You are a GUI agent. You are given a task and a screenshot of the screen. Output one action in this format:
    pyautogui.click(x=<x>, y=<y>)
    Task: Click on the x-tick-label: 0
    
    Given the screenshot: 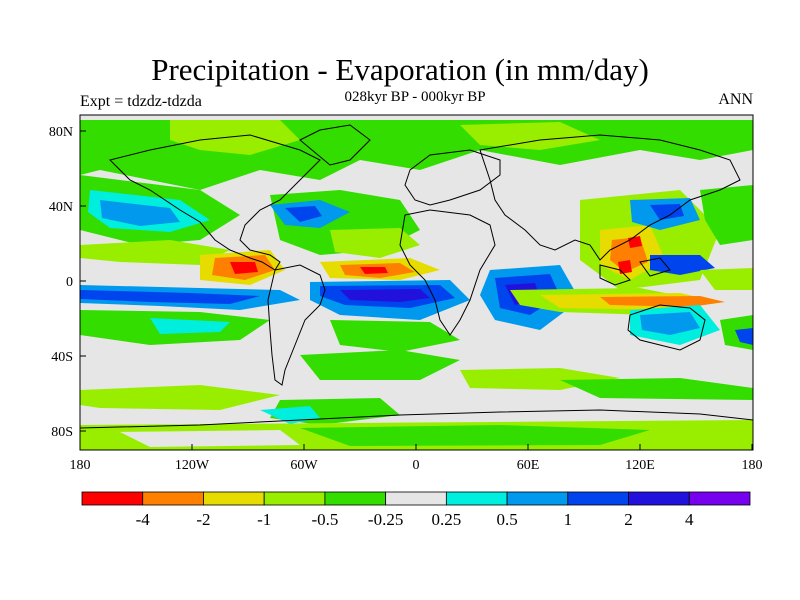 What is the action you would take?
    pyautogui.click(x=416, y=465)
    